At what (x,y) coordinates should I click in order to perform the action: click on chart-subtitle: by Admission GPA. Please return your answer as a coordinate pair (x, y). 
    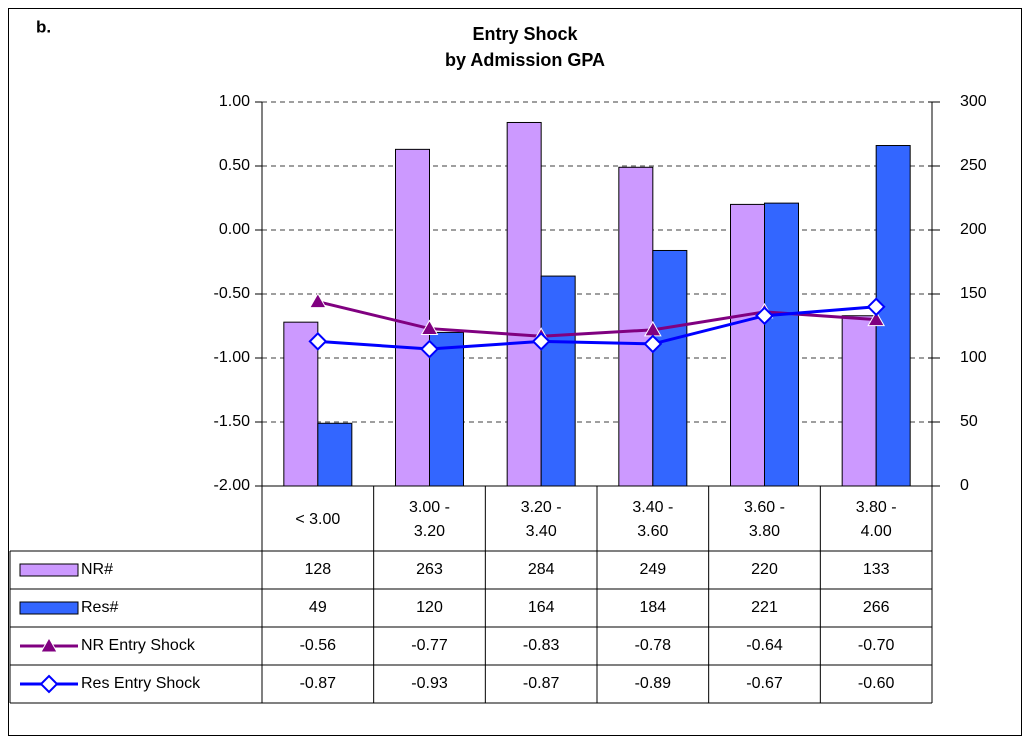
    Looking at the image, I should click on (525, 60).